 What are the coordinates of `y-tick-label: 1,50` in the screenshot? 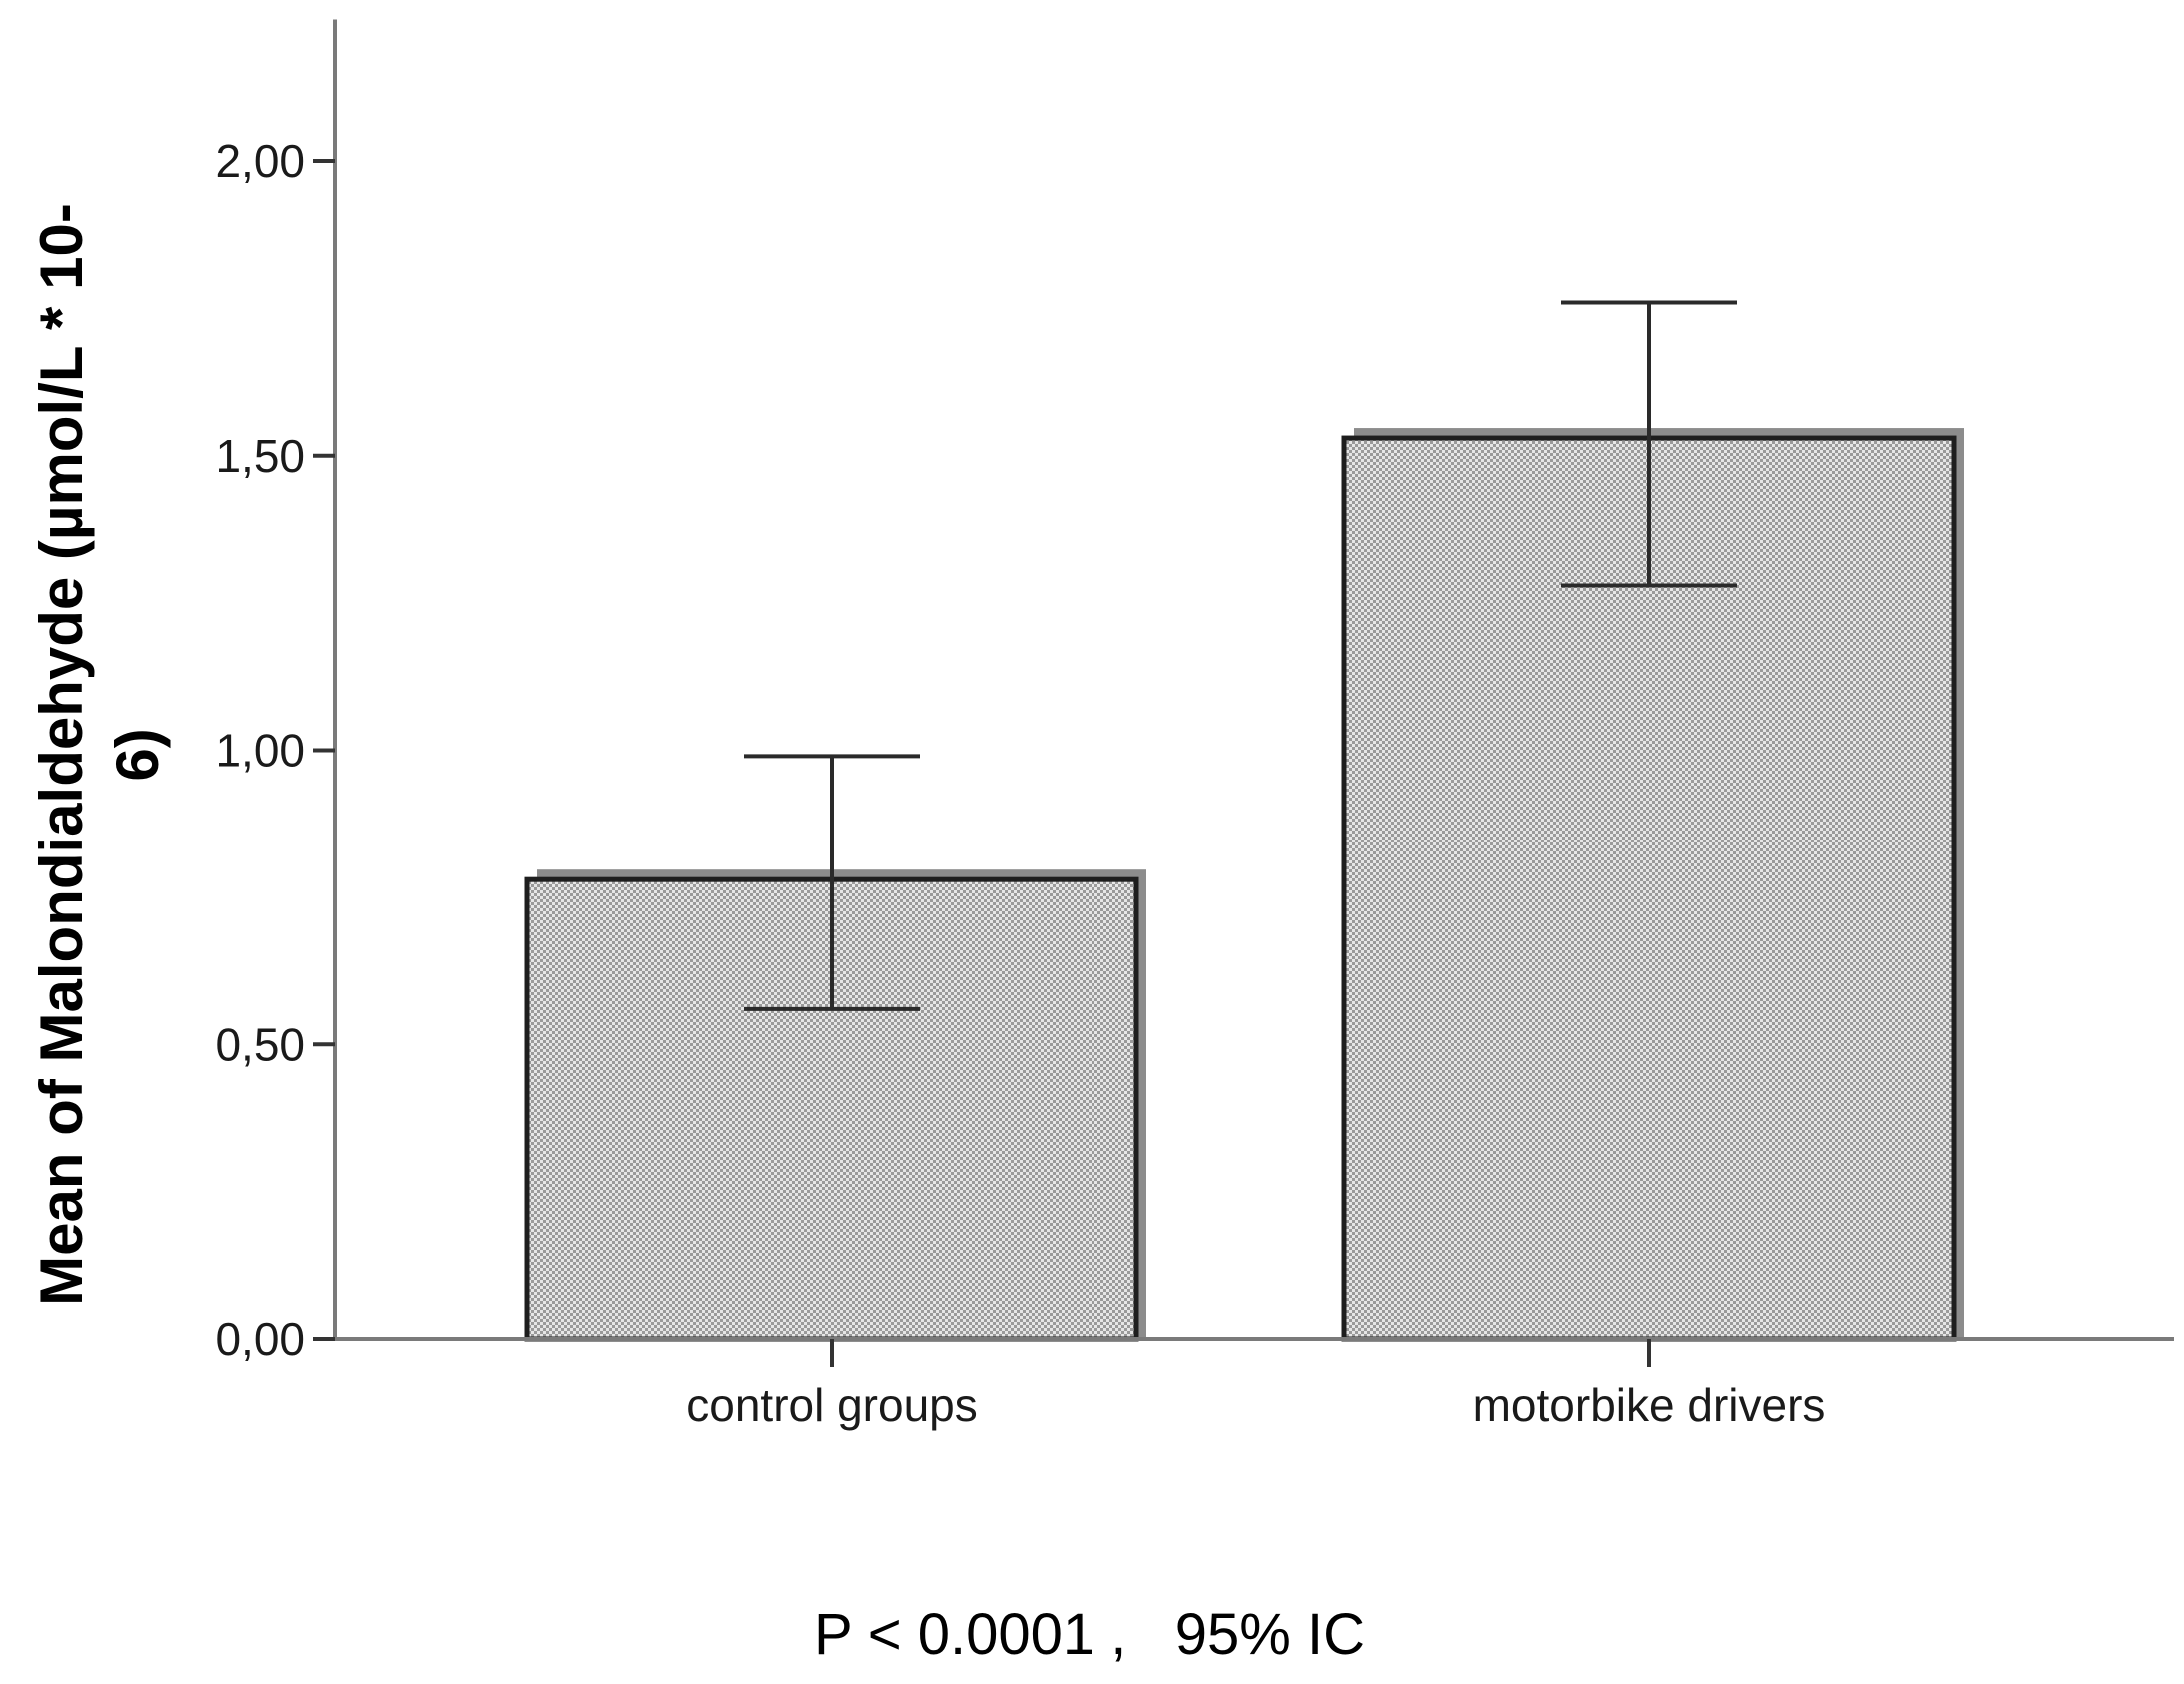 It's located at (260, 456).